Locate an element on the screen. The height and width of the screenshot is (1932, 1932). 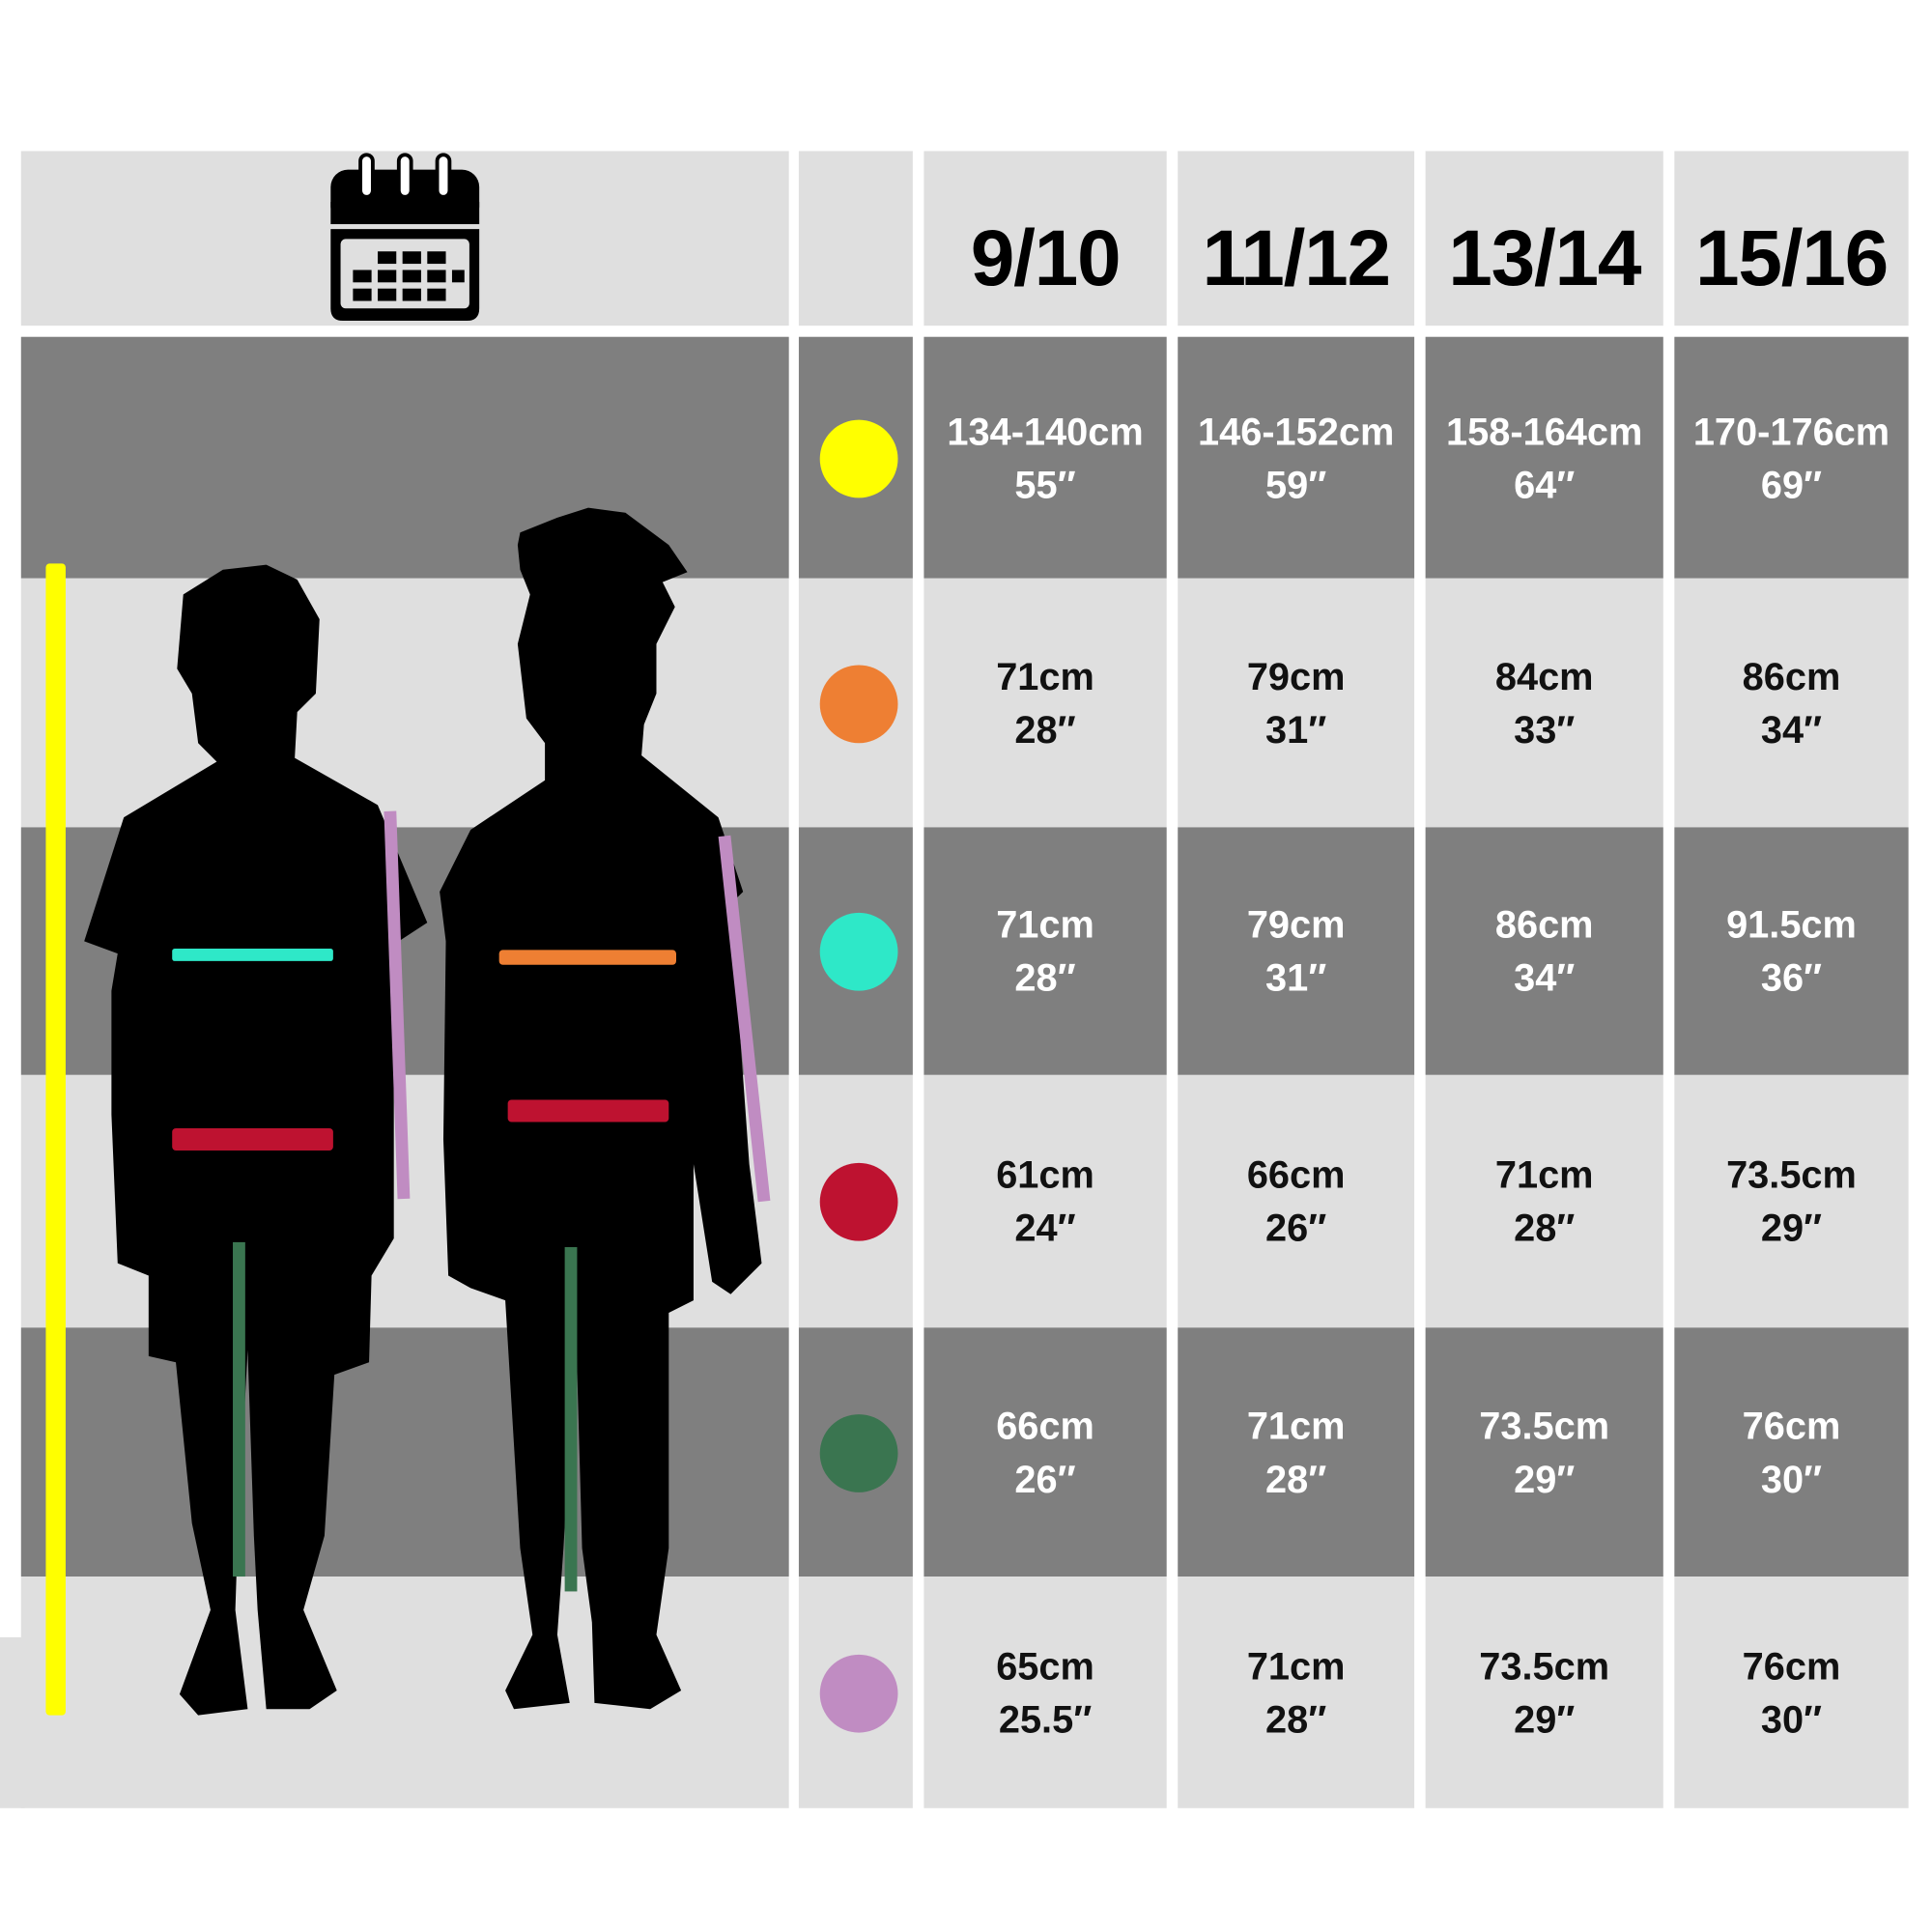
boy-sleeve-line is located at coordinates (397, 1005).